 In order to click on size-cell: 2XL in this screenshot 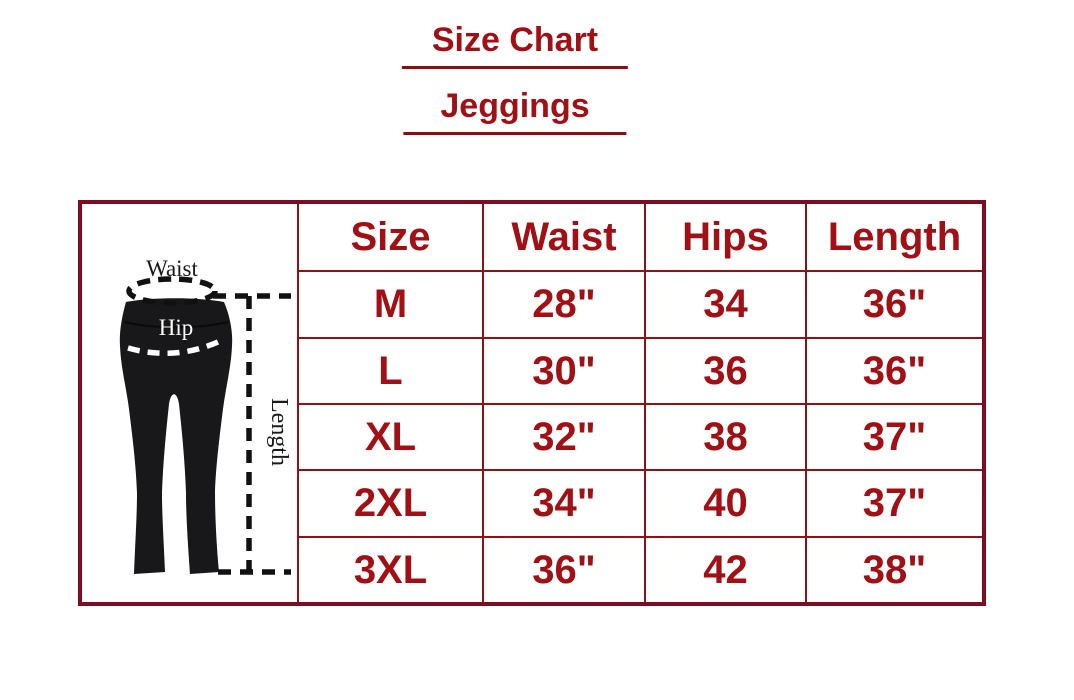, I will do `click(389, 502)`.